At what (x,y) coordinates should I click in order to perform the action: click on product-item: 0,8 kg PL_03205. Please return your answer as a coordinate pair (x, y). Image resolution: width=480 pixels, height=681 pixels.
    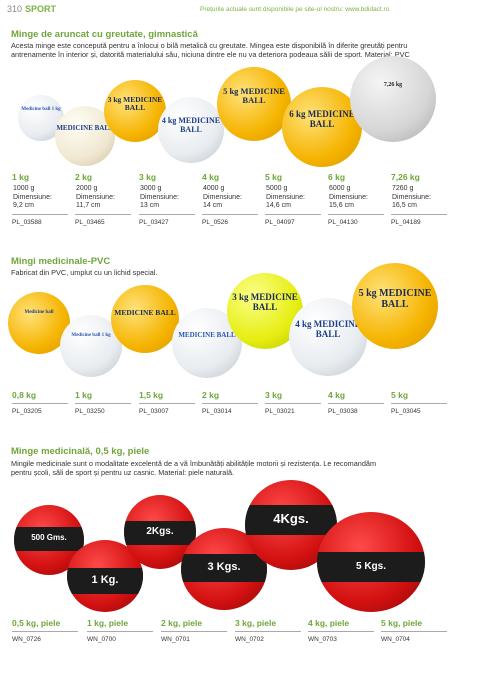
    Looking at the image, I should click on (42, 402).